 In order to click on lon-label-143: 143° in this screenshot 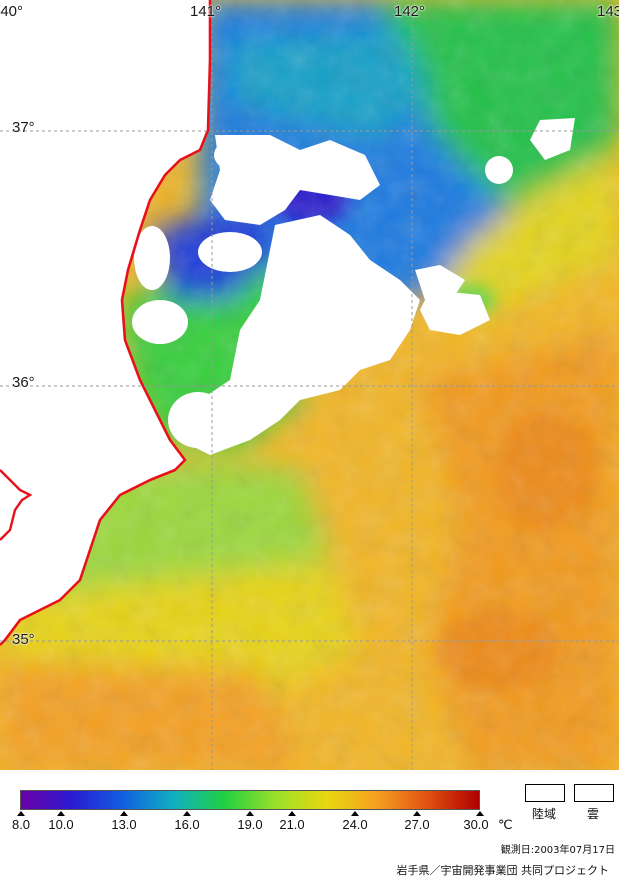, I will do `click(608, 11)`.